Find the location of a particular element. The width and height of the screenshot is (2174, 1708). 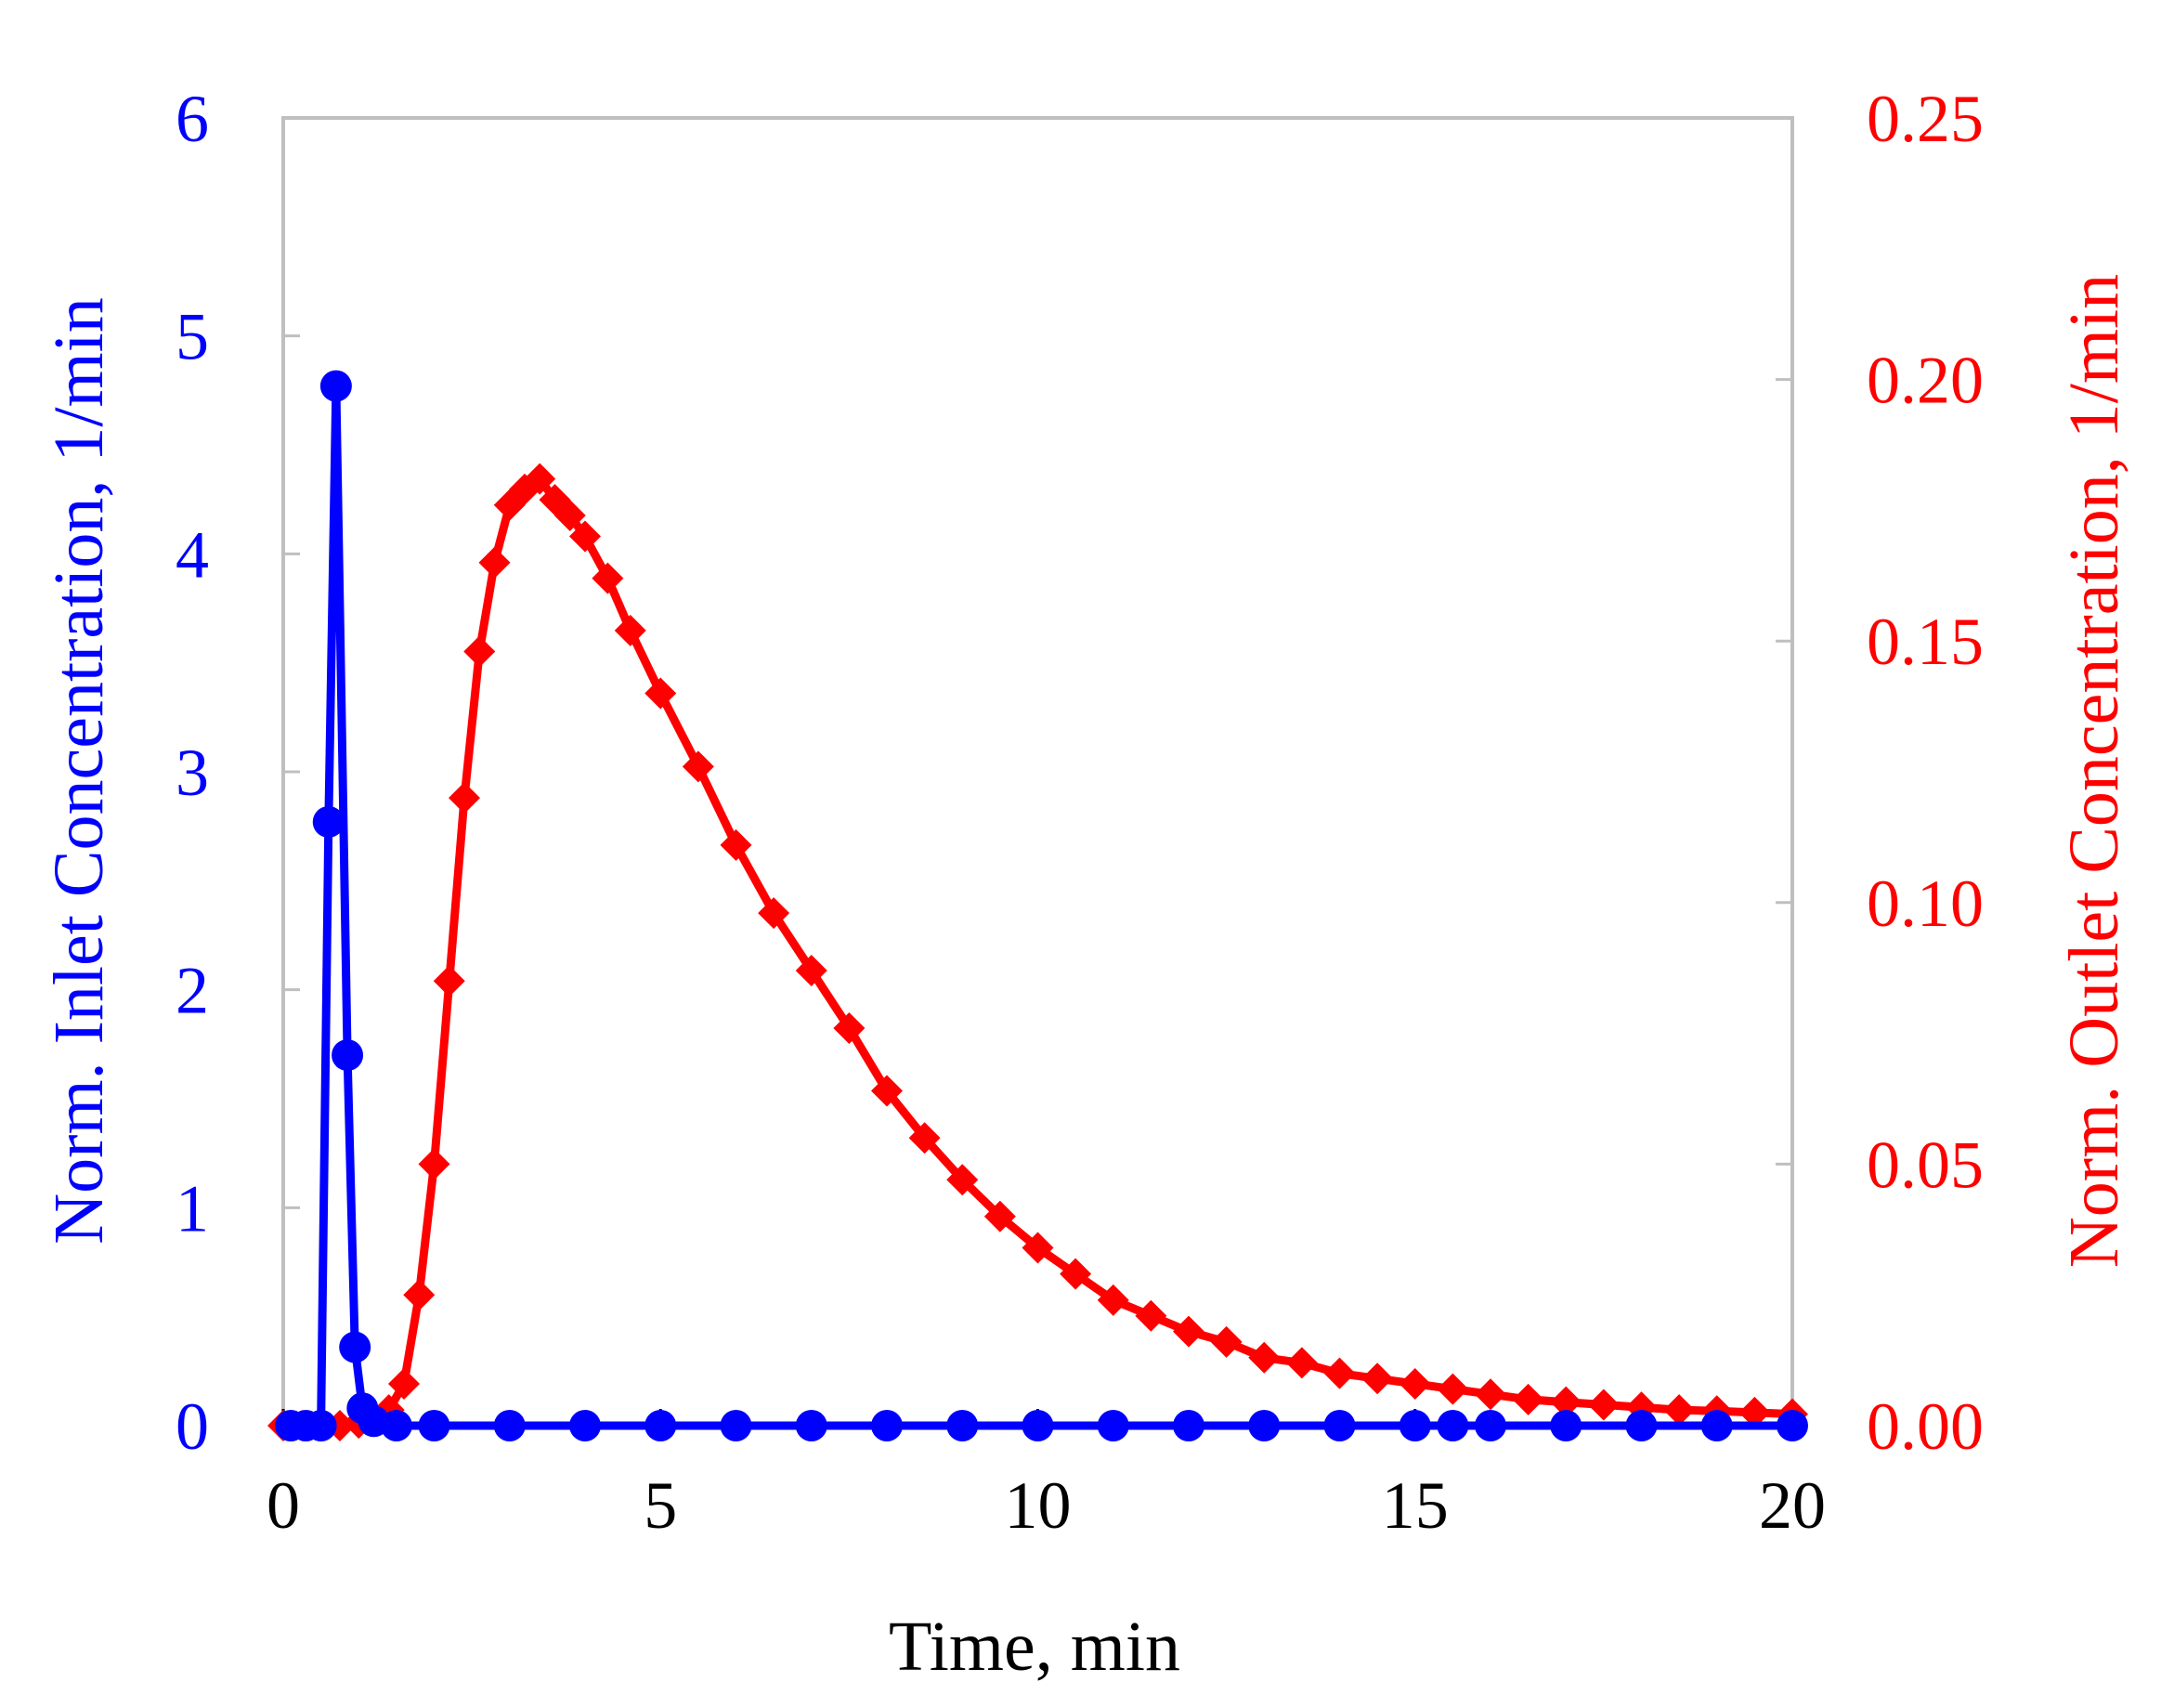

y-right-tick-label: 0.10 is located at coordinates (1926, 904).